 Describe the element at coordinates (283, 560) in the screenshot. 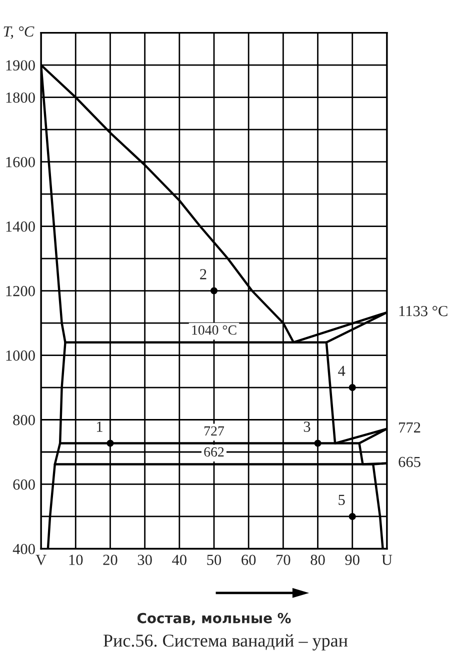

I see `x-tick-label: 70` at that location.